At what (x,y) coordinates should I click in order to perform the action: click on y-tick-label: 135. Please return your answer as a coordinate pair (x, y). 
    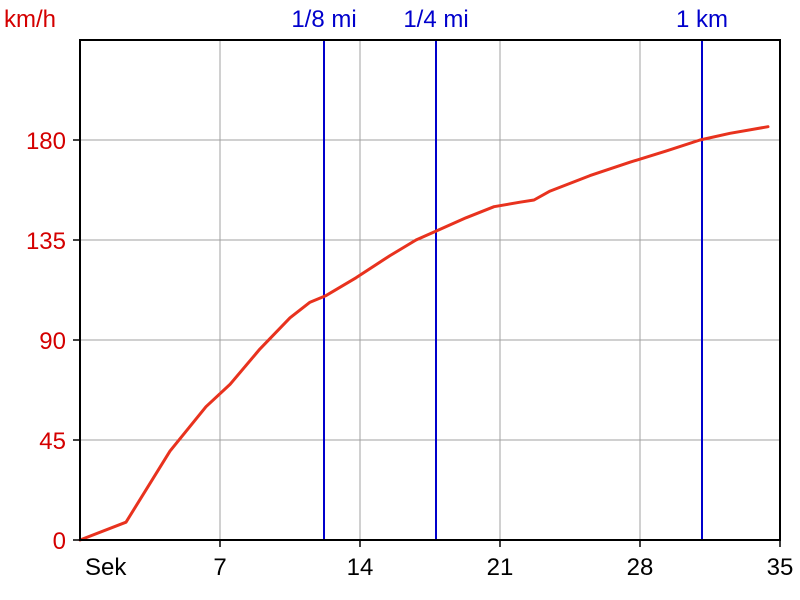
    Looking at the image, I should click on (46, 241).